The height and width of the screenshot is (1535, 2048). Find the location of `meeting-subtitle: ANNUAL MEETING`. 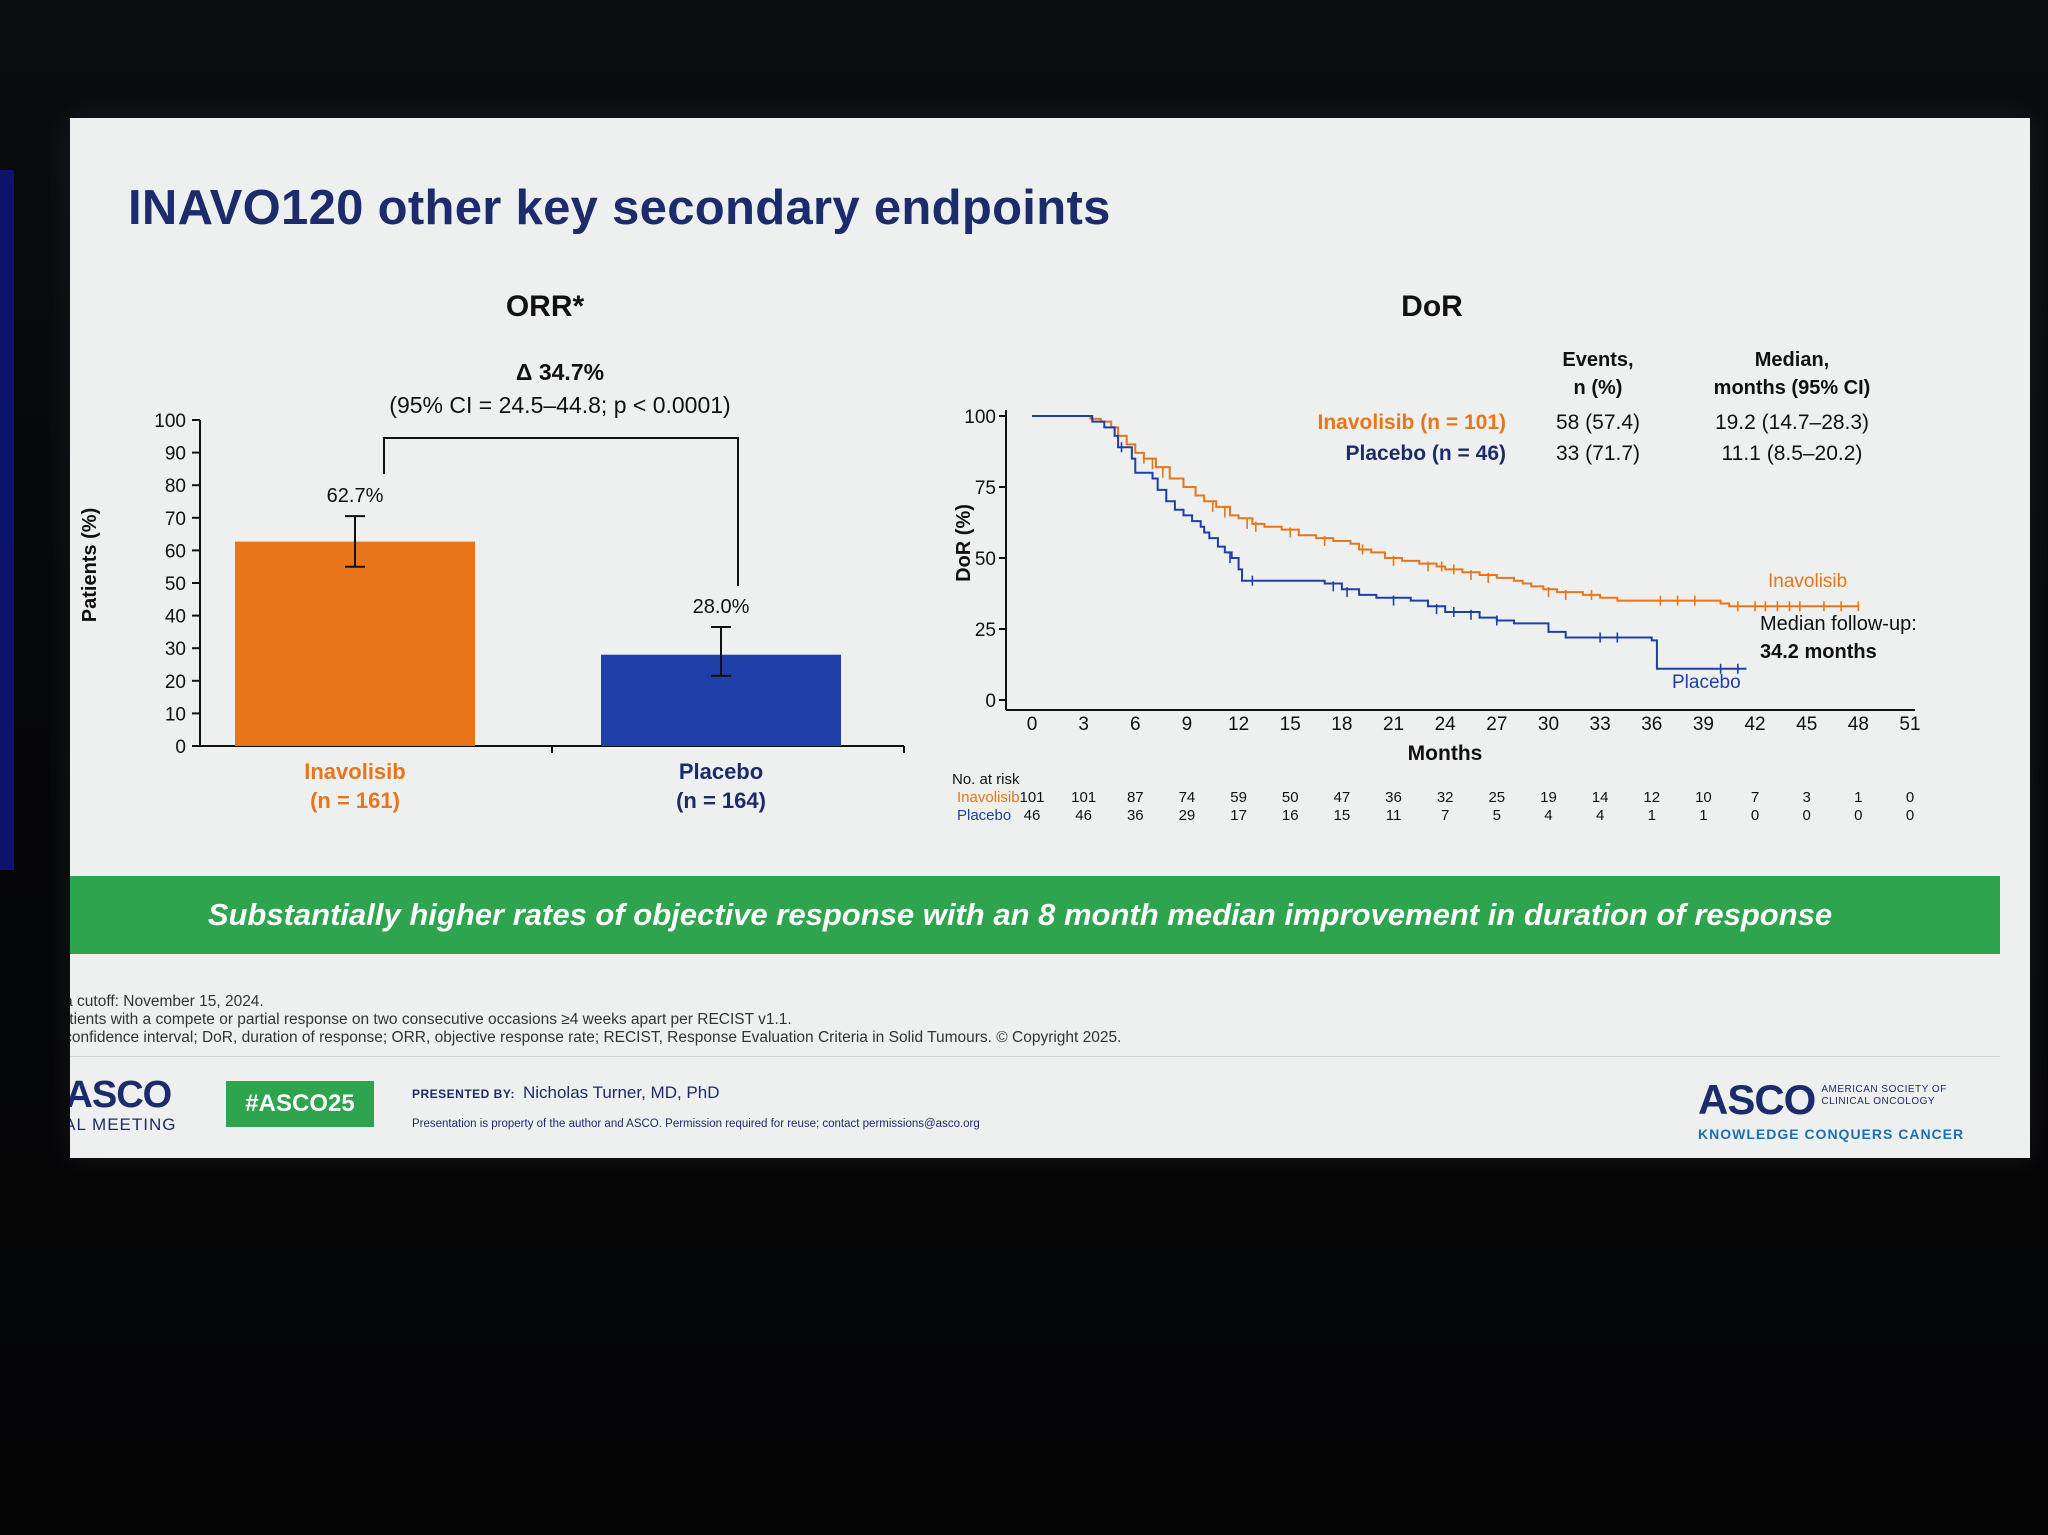

meeting-subtitle: ANNUAL MEETING is located at coordinates (123, 1124).